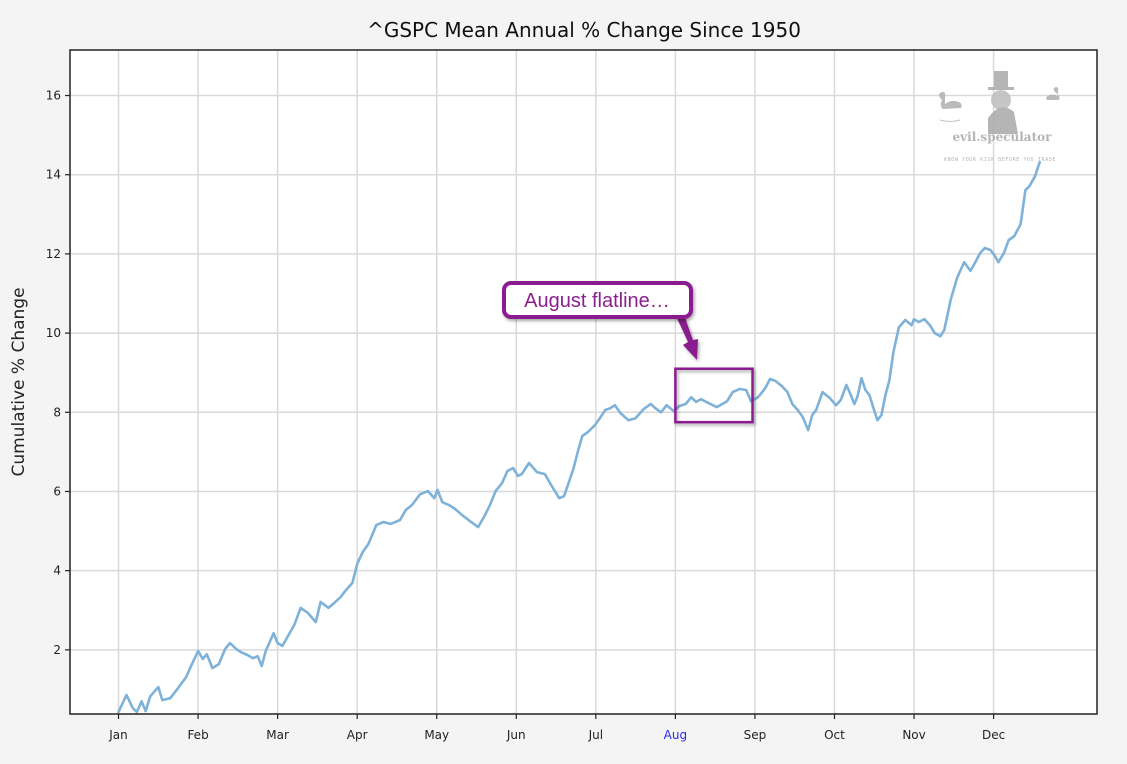 This screenshot has height=764, width=1127. What do you see at coordinates (57, 491) in the screenshot?
I see `y-tick-label: 6` at bounding box center [57, 491].